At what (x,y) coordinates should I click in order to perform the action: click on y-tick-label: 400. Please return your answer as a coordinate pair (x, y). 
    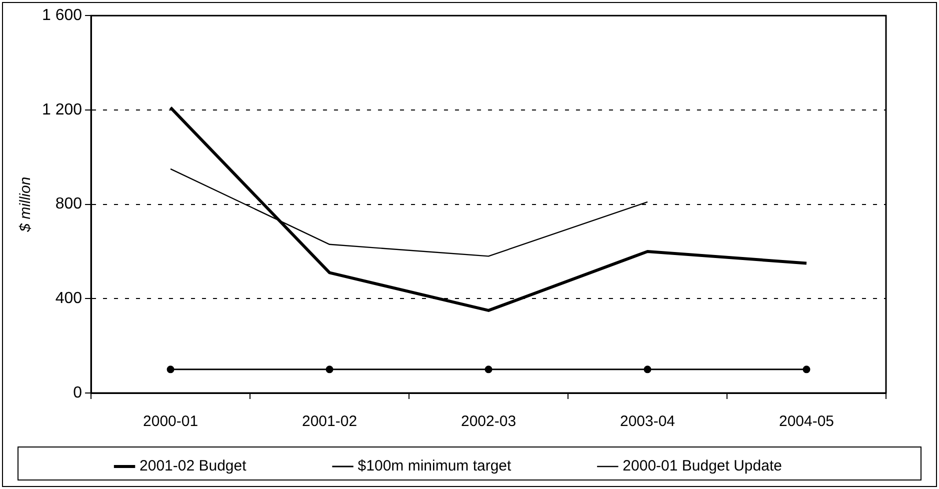
    Looking at the image, I should click on (68, 299).